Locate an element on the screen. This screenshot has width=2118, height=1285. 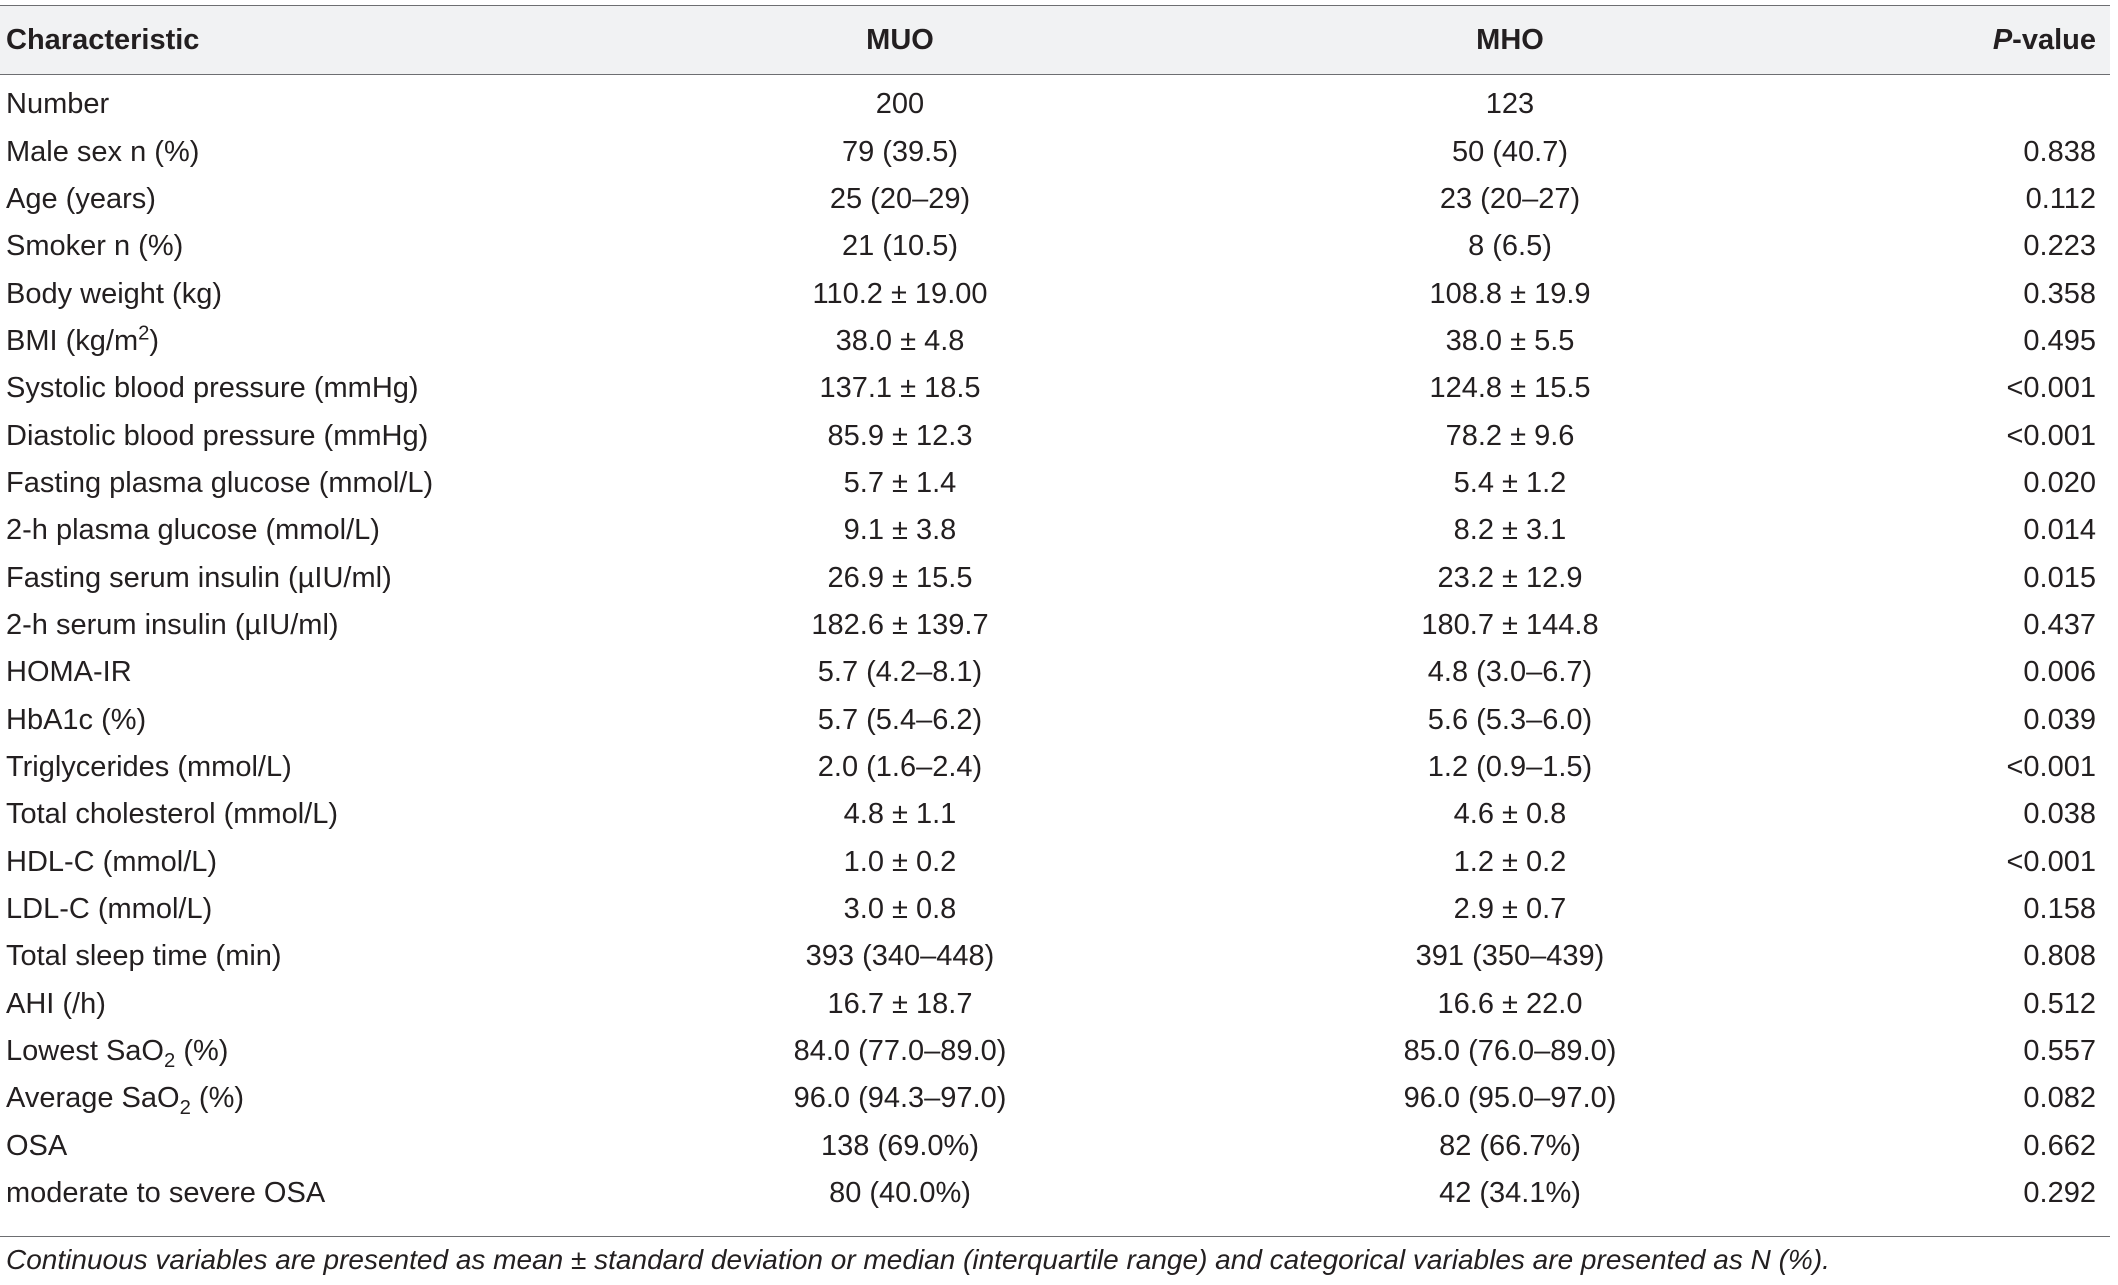
cell-muo: 79 (39.5) is located at coordinates (900, 151).